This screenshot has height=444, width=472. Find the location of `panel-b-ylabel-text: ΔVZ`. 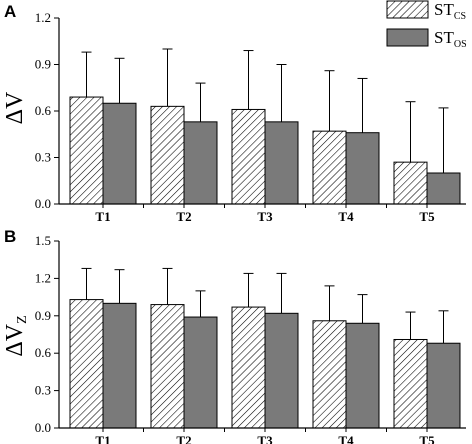

panel-b-ylabel-text: ΔVZ is located at coordinates (16, 335).